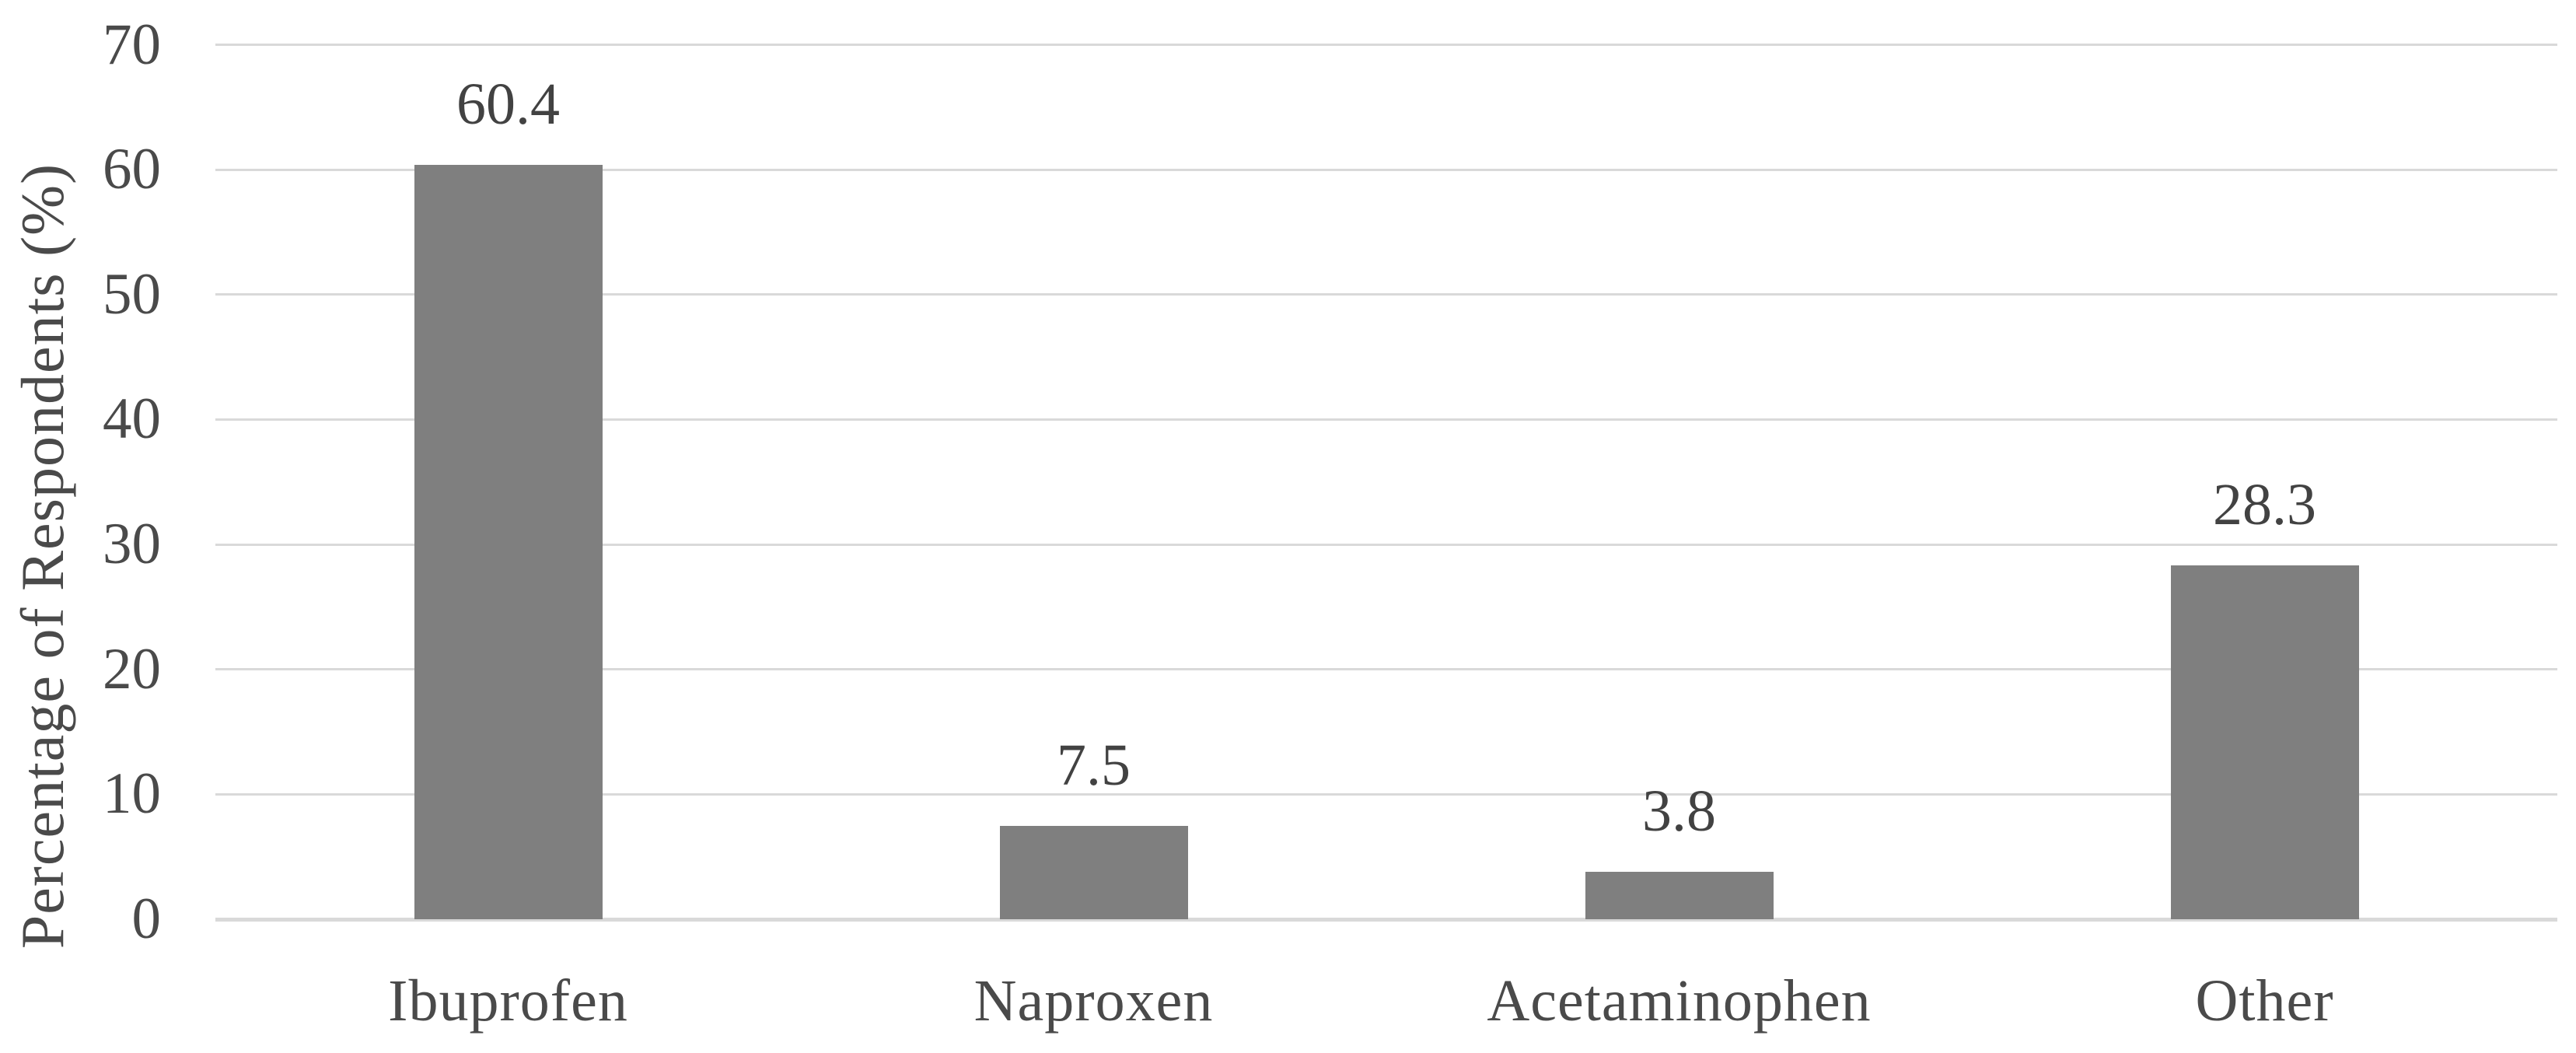 The image size is (2576, 1053). Describe the element at coordinates (132, 544) in the screenshot. I see `y-tick-label-30: 30` at that location.